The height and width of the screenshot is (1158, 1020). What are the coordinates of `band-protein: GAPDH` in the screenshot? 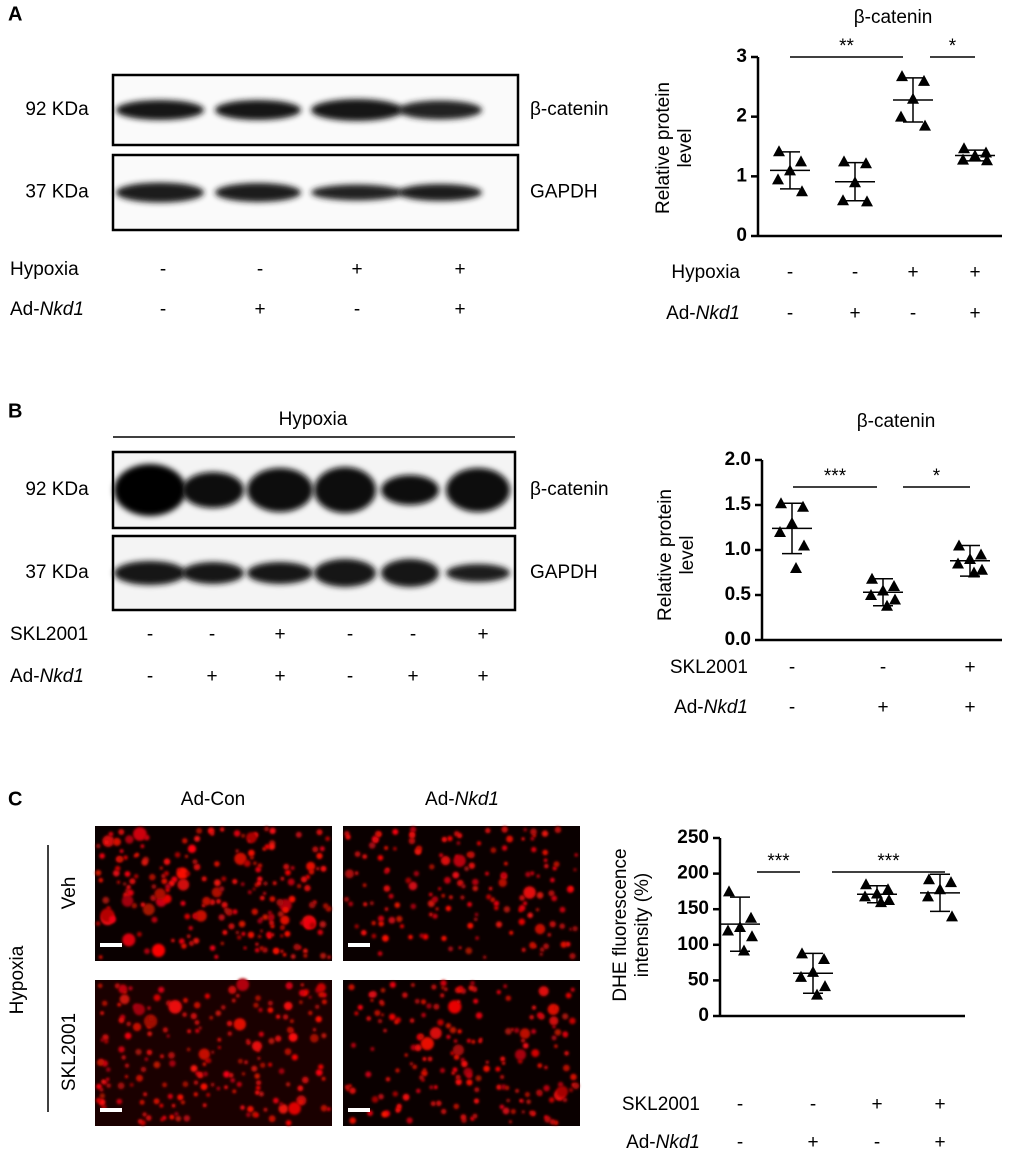 It's located at (564, 572).